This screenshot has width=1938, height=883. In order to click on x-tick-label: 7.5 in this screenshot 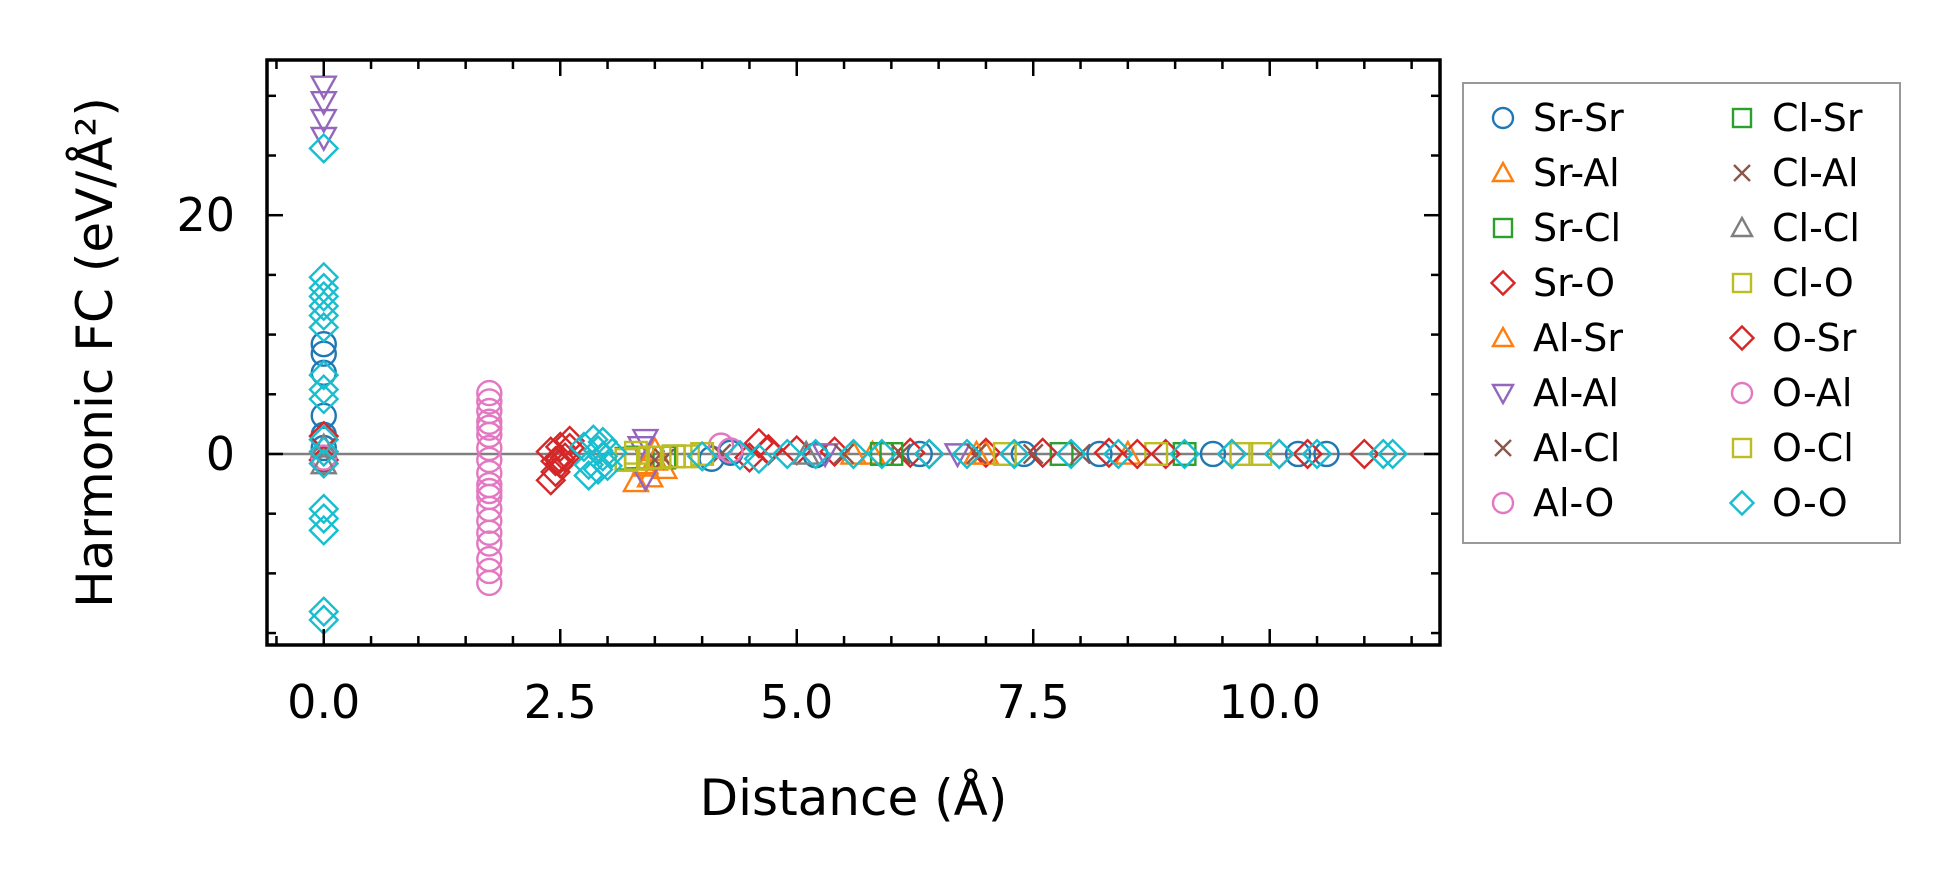, I will do `click(1033, 702)`.